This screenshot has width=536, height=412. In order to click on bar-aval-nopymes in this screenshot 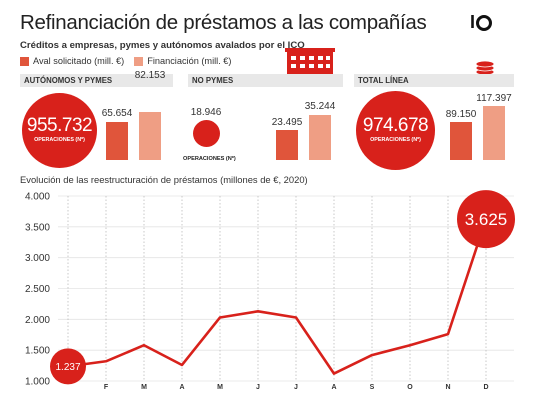, I will do `click(287, 145)`.